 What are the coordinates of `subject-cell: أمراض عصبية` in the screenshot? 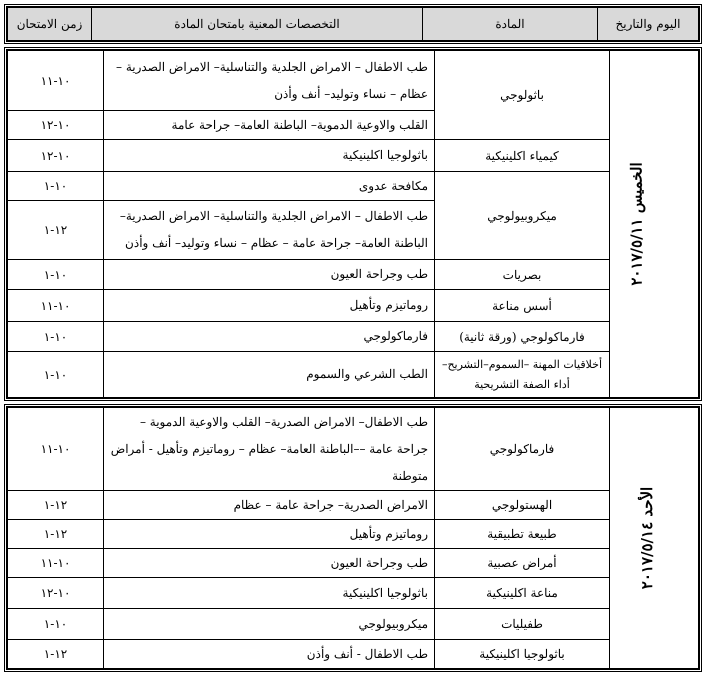 It's located at (522, 563).